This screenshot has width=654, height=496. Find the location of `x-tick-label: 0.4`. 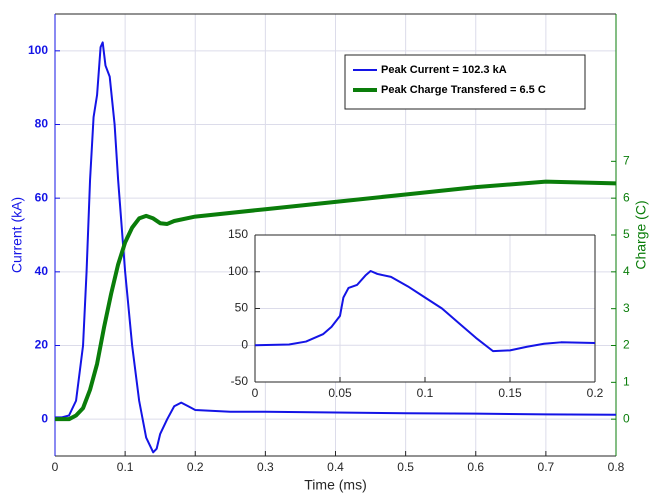

x-tick-label: 0.4 is located at coordinates (335, 467).